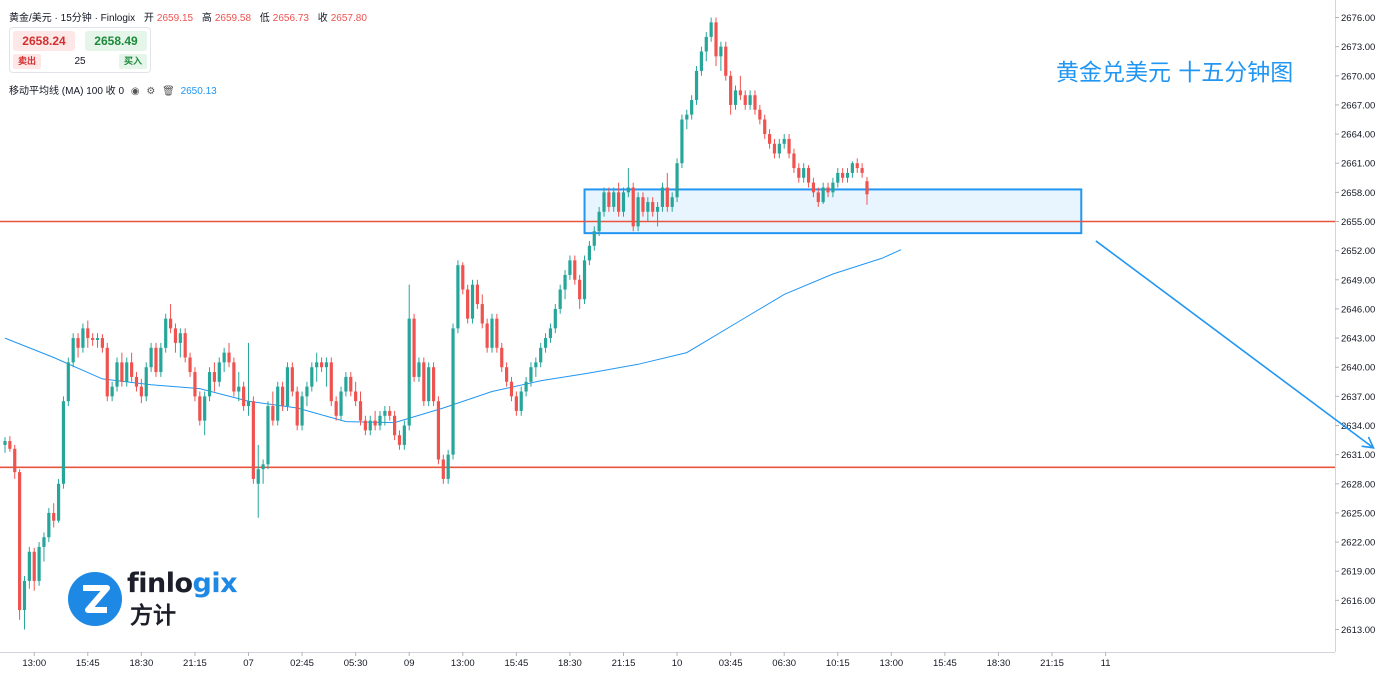 Image resolution: width=1381 pixels, height=675 pixels. I want to click on x-tick-label: 03:45, so click(731, 663).